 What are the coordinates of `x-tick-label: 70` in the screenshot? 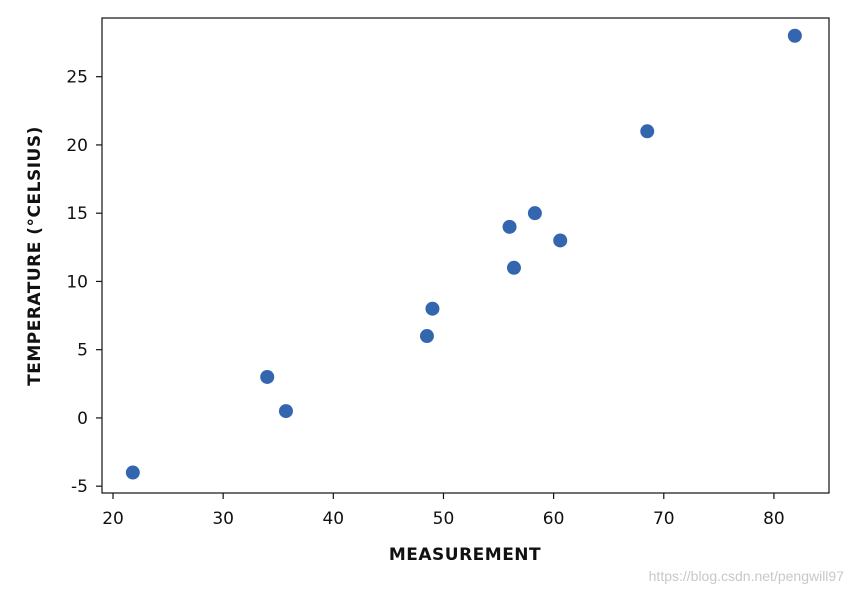 It's located at (664, 519).